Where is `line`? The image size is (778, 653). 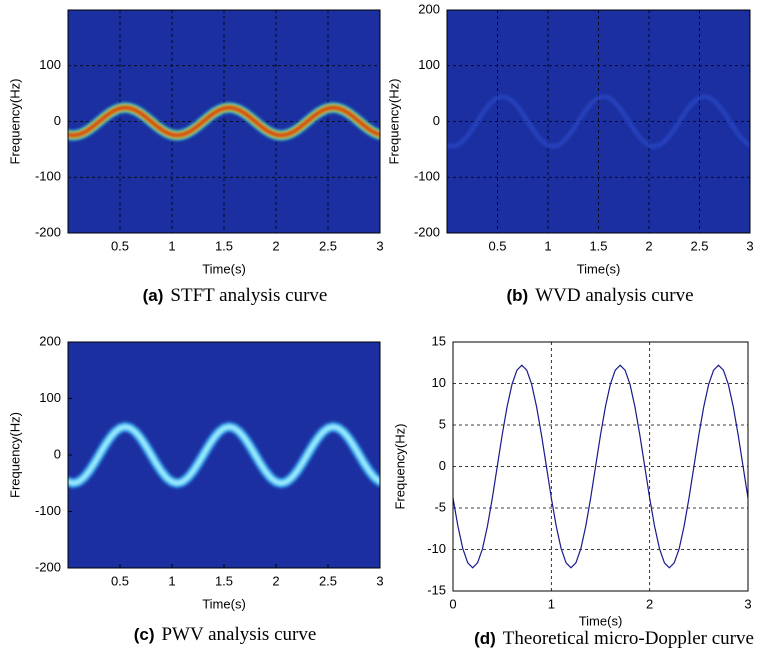 line is located at coordinates (600, 466).